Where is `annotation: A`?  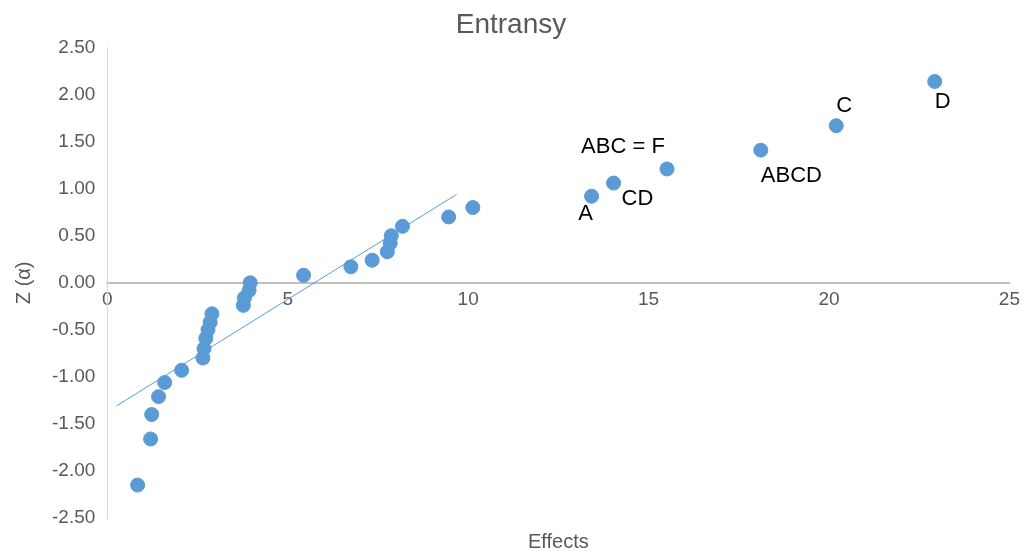
annotation: A is located at coordinates (586, 213).